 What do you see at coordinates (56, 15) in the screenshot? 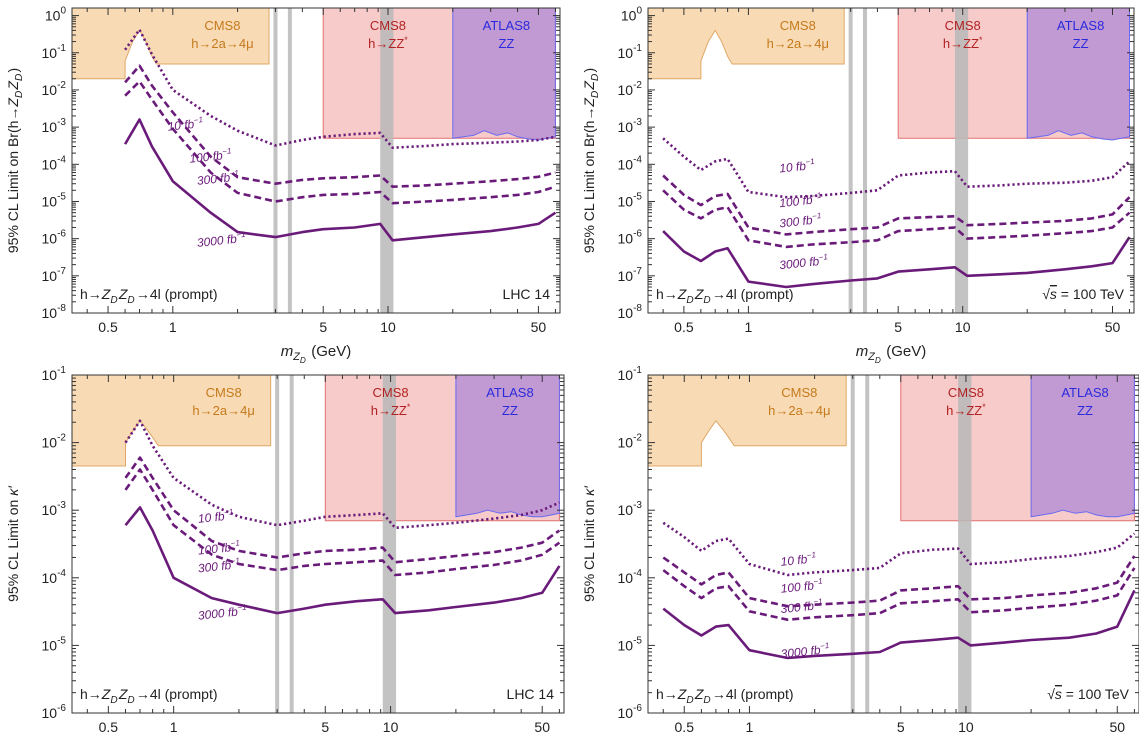
I see `y-tick-label: 10⁰` at bounding box center [56, 15].